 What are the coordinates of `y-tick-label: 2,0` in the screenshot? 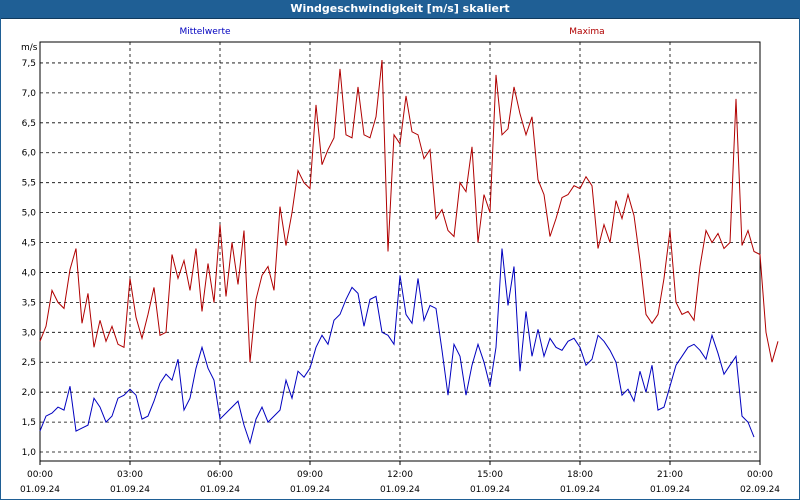 It's located at (29, 393).